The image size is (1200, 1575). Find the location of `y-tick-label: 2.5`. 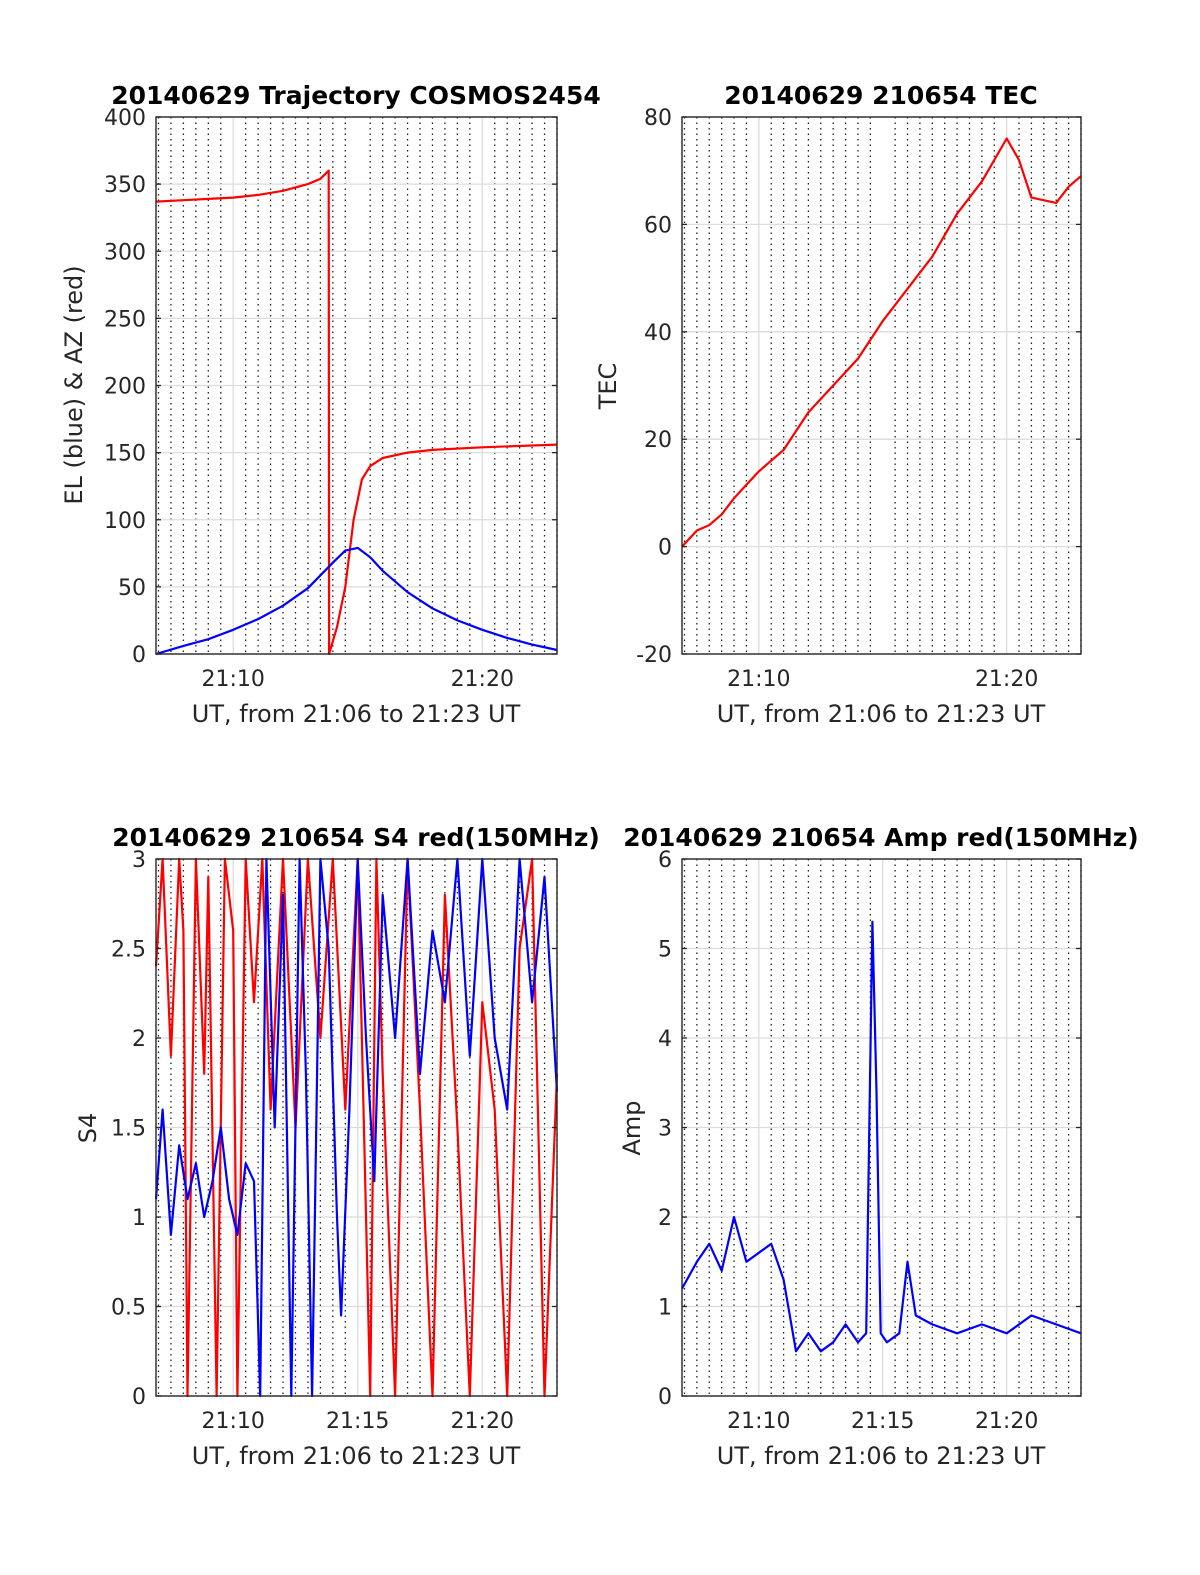

y-tick-label: 2.5 is located at coordinates (128, 950).